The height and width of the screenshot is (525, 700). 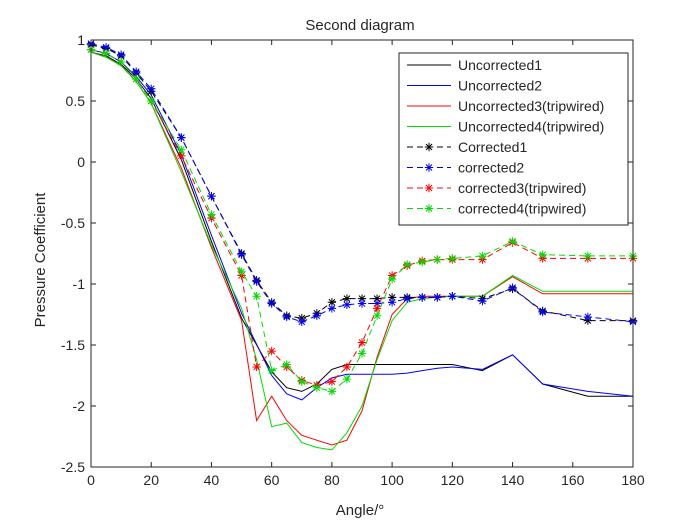 What do you see at coordinates (633, 480) in the screenshot?
I see `x-tick-label: 180` at bounding box center [633, 480].